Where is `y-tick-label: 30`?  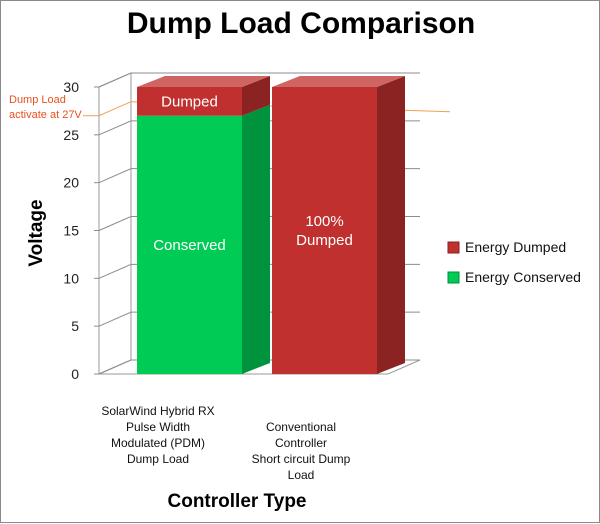
y-tick-label: 30 is located at coordinates (71, 87).